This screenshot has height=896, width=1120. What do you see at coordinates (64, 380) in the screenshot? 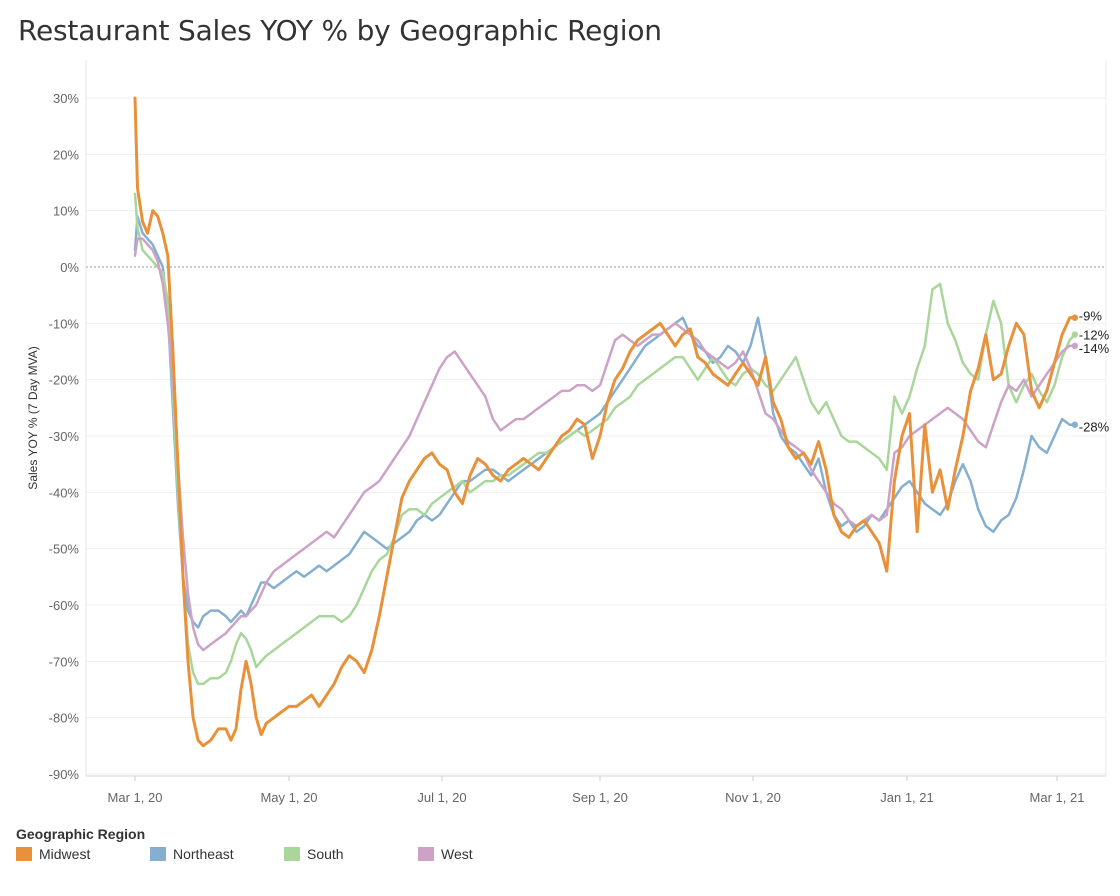
I see `y-tick-label: -20%` at bounding box center [64, 380].